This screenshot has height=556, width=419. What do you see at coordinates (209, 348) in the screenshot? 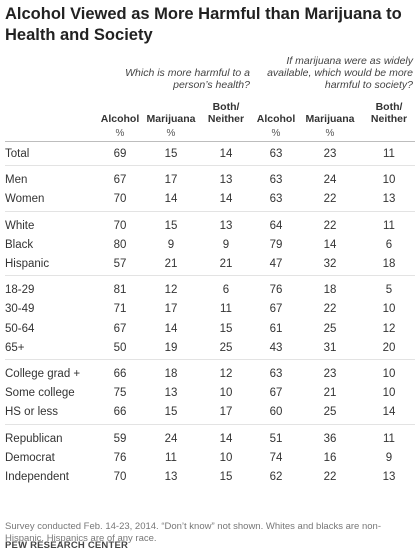
I see `table-row: 65+ 50 19 25 43 31 20` at bounding box center [209, 348].